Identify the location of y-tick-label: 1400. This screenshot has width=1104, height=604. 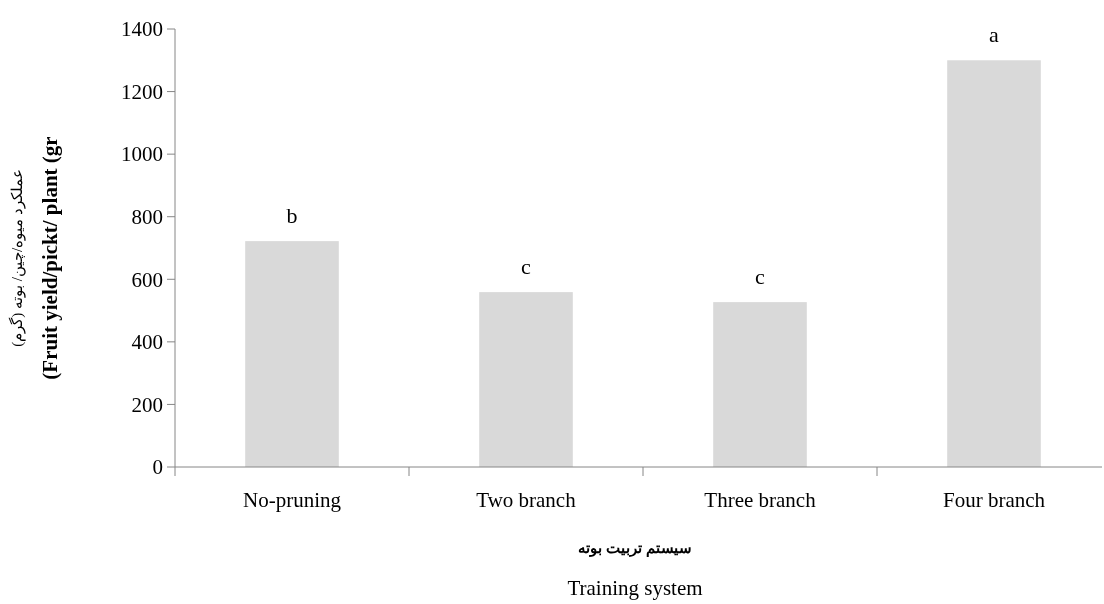
(142, 29).